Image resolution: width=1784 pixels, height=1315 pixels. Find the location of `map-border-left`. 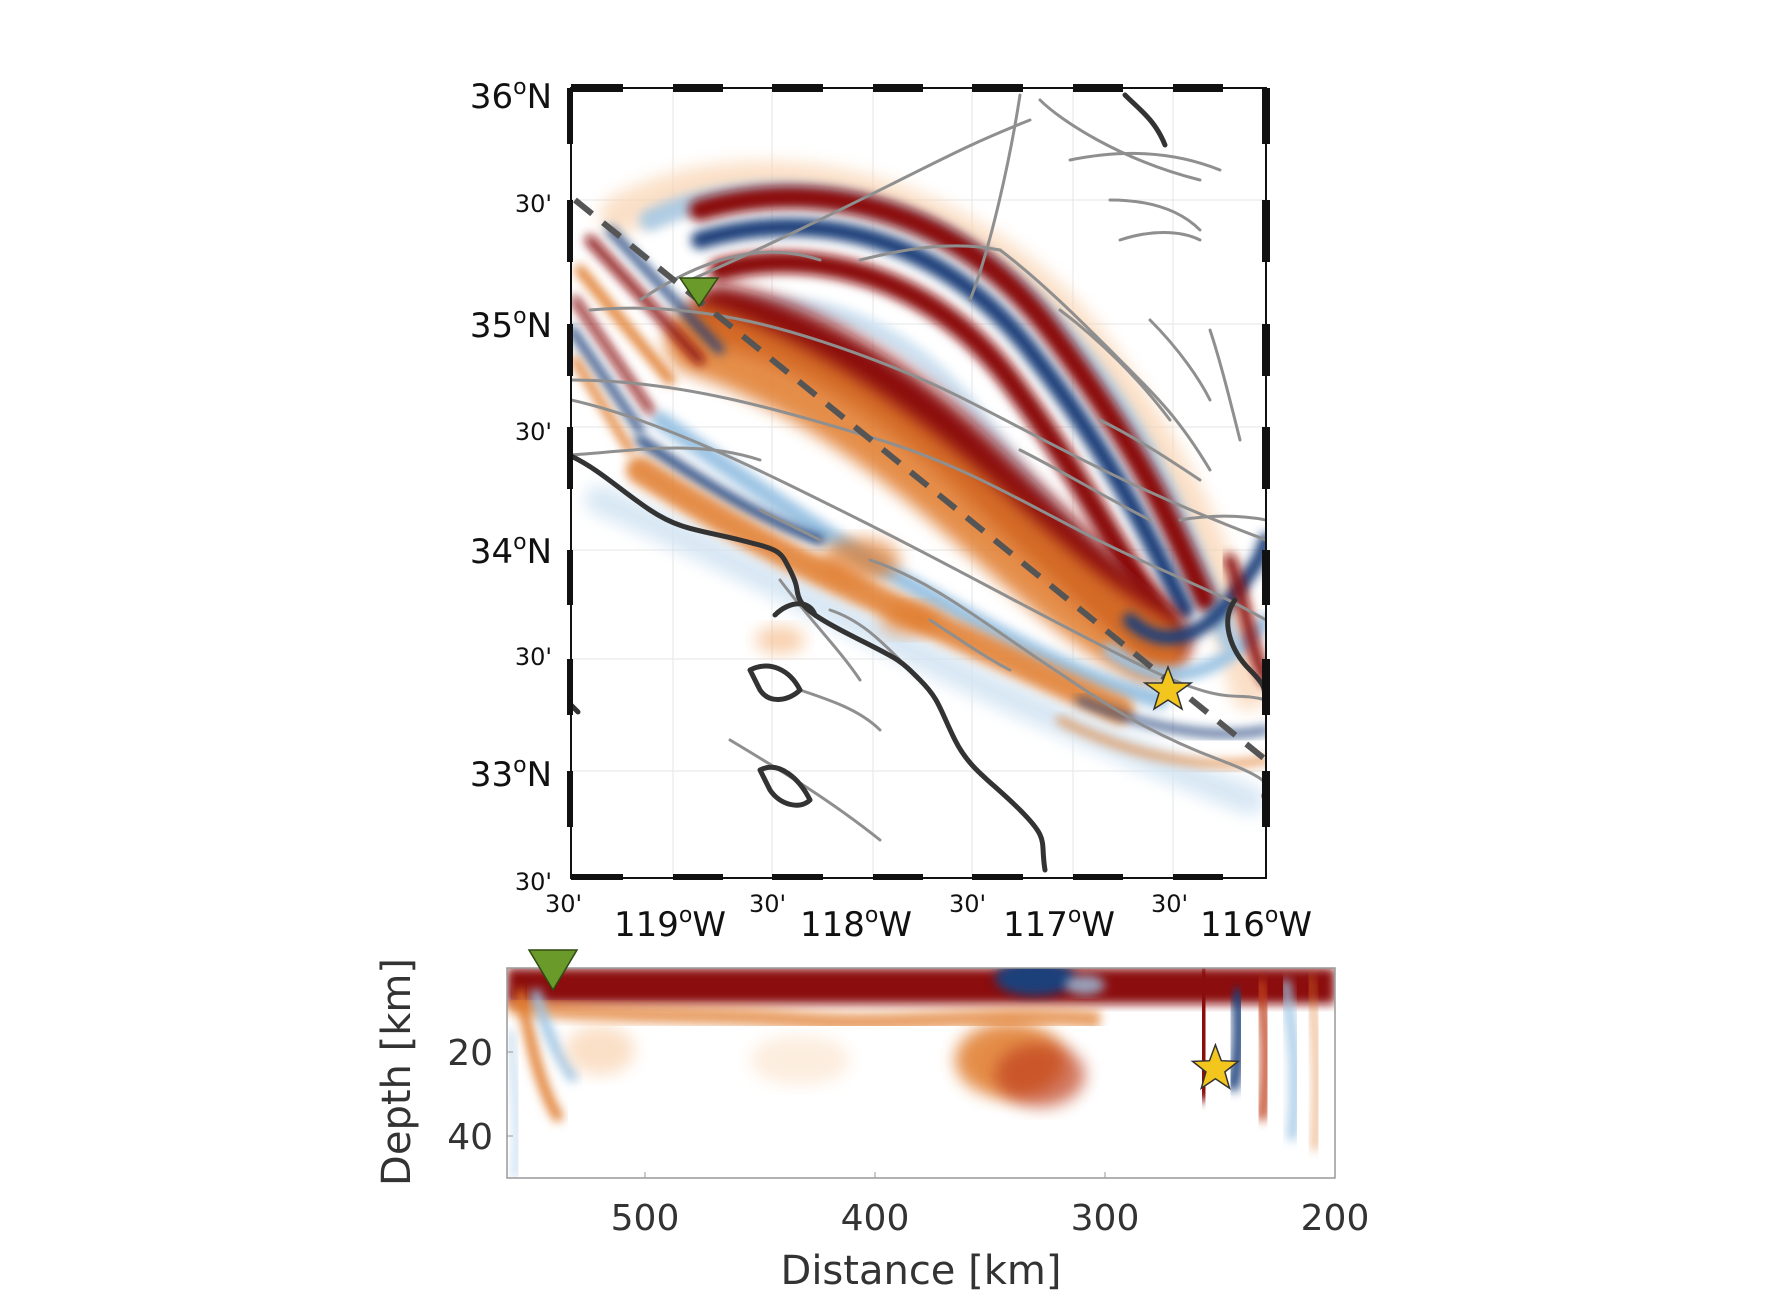

map-border-left is located at coordinates (570, 457).